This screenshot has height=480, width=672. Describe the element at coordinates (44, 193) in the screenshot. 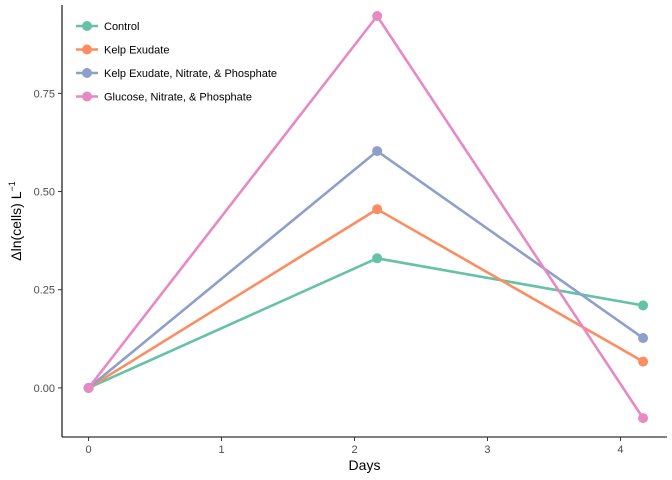

I see `y-tick-label: 0.50` at that location.